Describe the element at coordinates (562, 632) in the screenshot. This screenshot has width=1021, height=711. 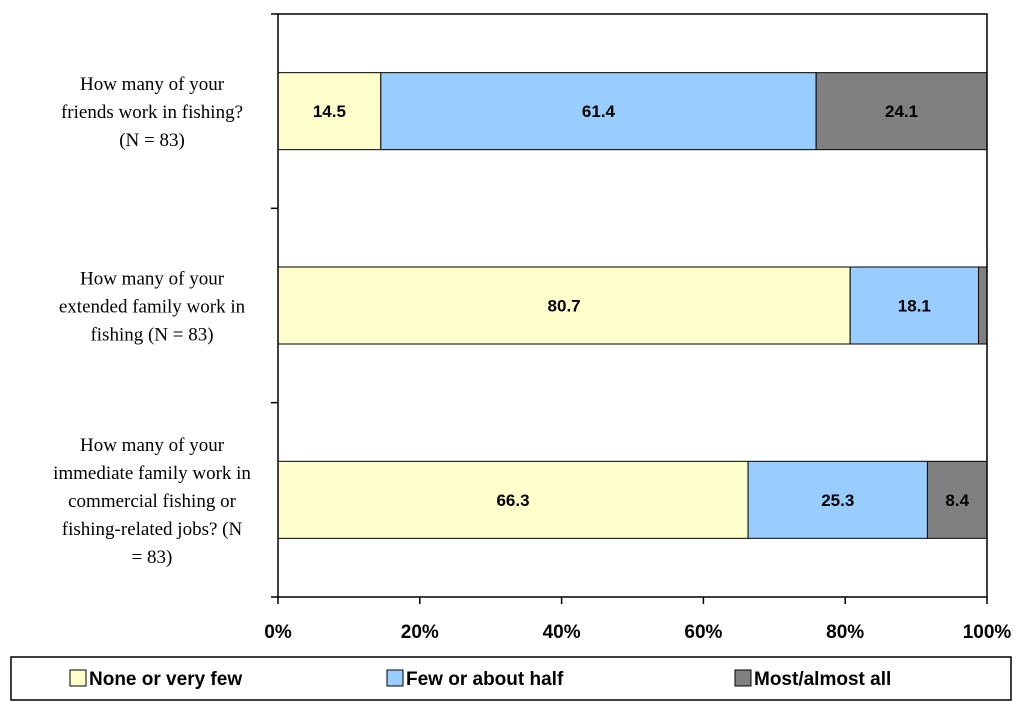
I see `x-tick-label: 40%` at that location.